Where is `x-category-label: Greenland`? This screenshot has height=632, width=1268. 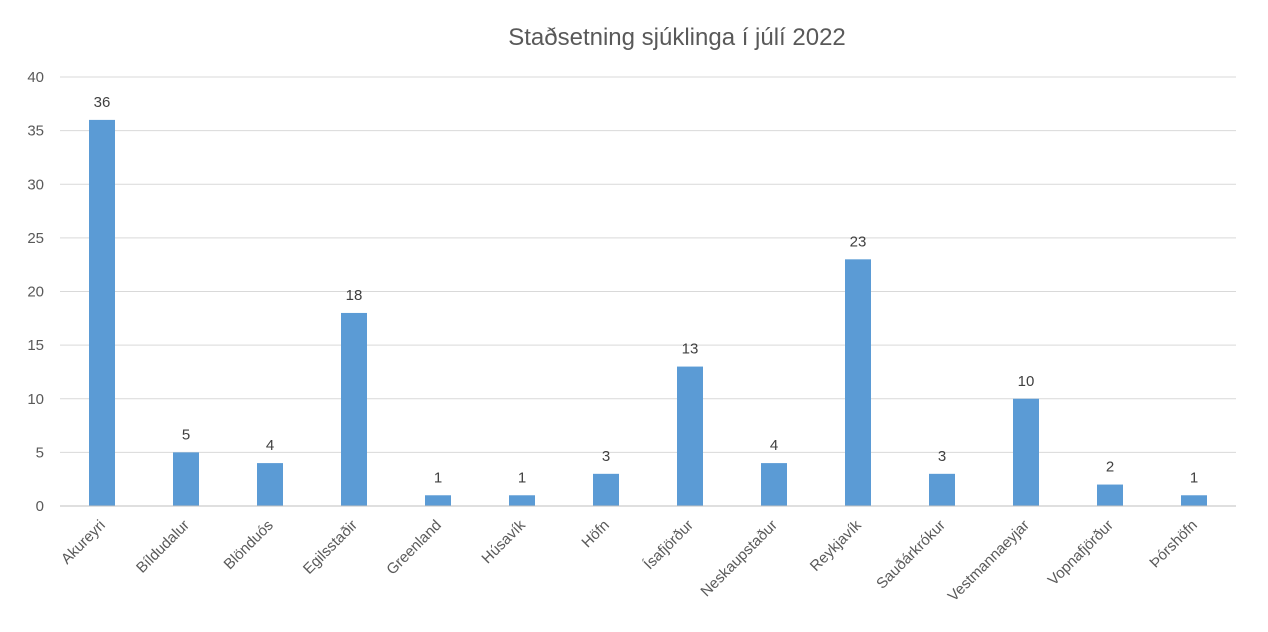
x-category-label: Greenland is located at coordinates (414, 548).